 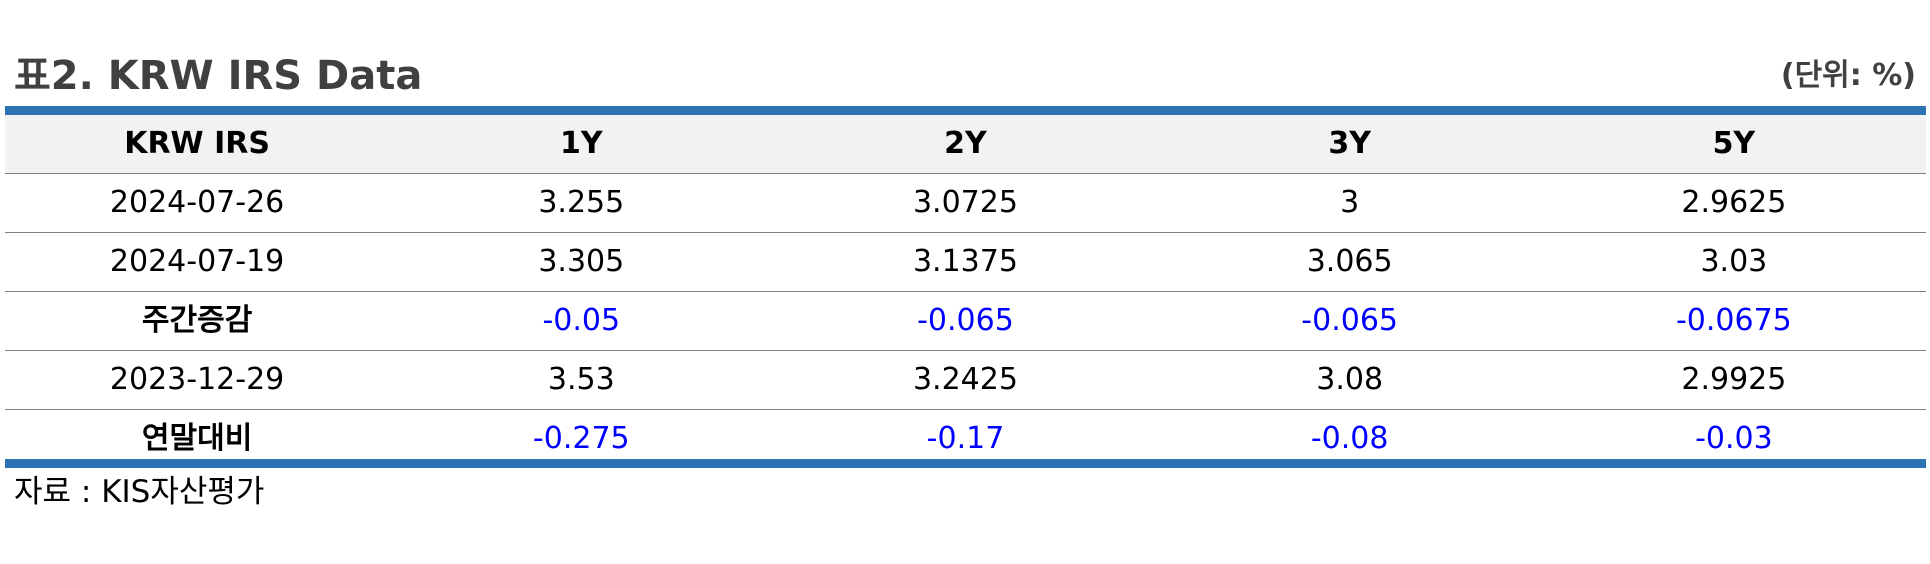 I want to click on cell-3y: -0.065, so click(x=1350, y=320).